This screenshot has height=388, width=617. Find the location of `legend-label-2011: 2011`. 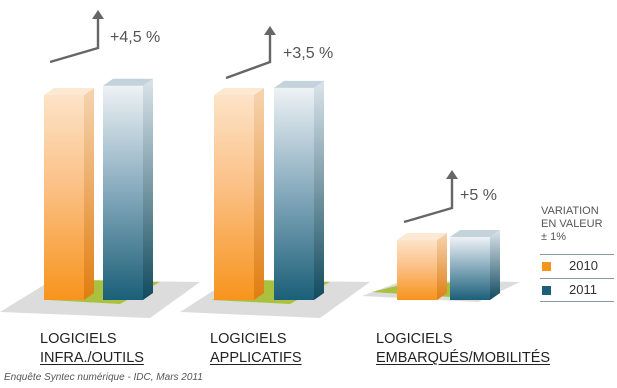

legend-label-2011: 2011 is located at coordinates (583, 289).